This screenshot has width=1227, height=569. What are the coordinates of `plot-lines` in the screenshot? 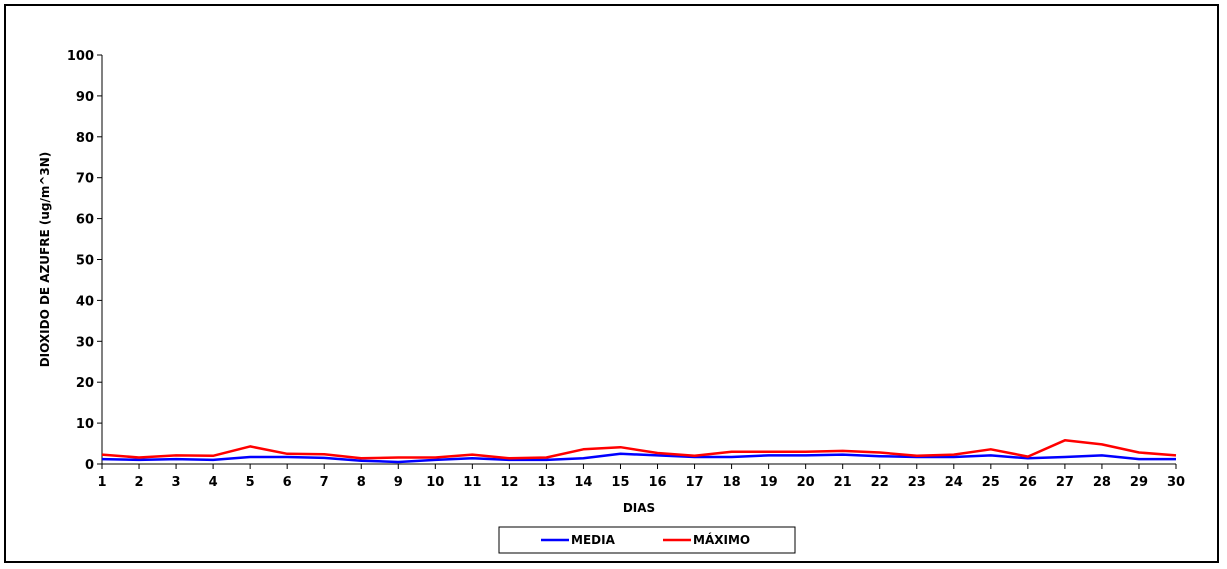 It's located at (639, 451).